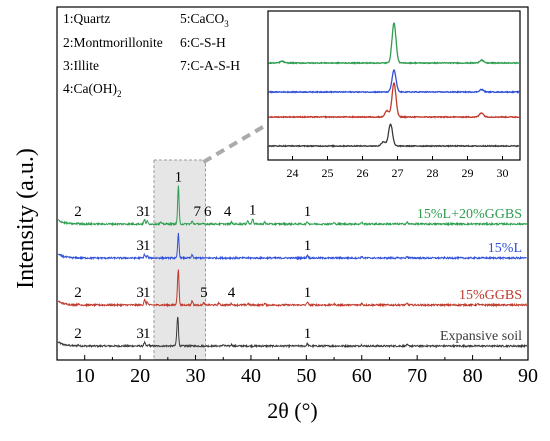 The image size is (550, 441). Describe the element at coordinates (85, 376) in the screenshot. I see `x-tick-label: 10` at that location.